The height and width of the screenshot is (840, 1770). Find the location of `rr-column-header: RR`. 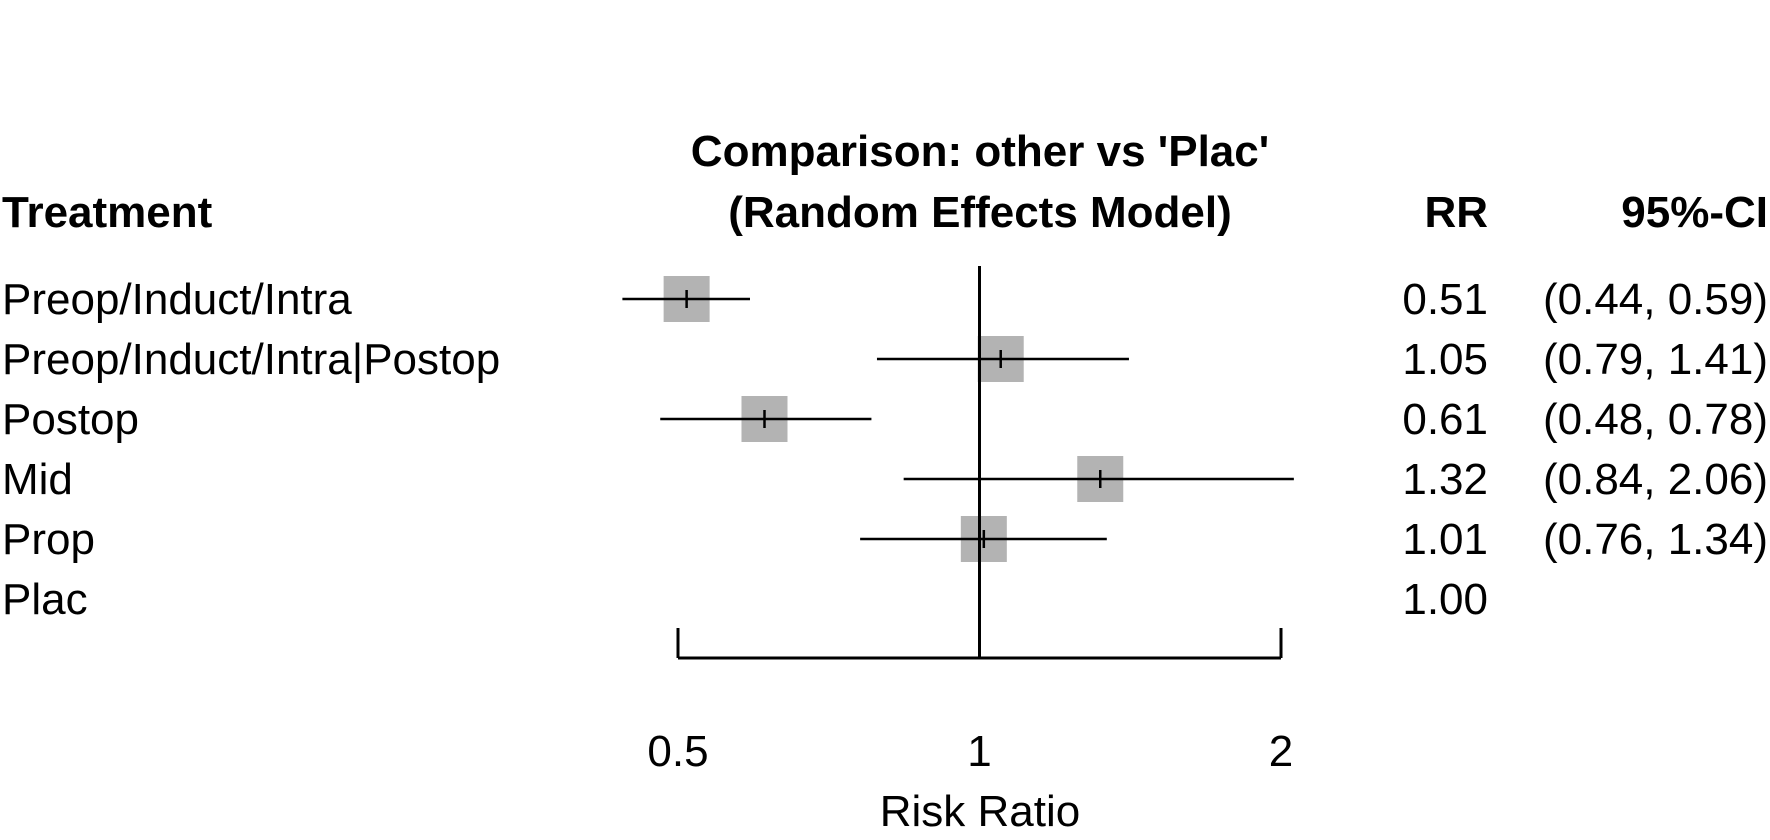

rr-column-header: RR is located at coordinates (1456, 212).